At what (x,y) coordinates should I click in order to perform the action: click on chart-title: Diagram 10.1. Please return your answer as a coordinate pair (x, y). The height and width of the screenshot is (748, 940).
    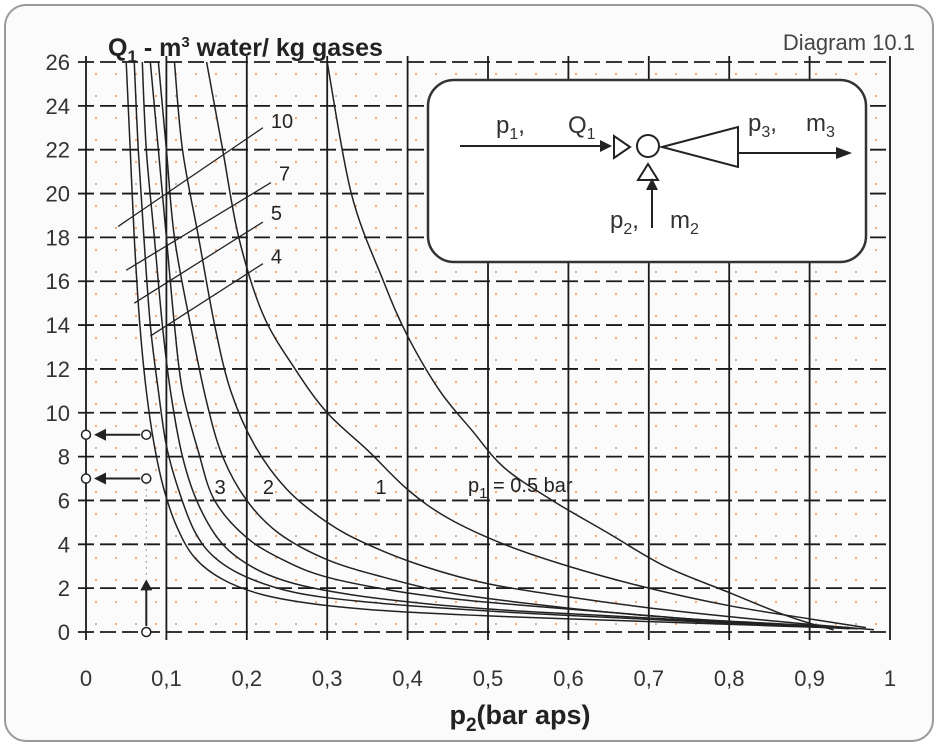
    Looking at the image, I should click on (849, 42).